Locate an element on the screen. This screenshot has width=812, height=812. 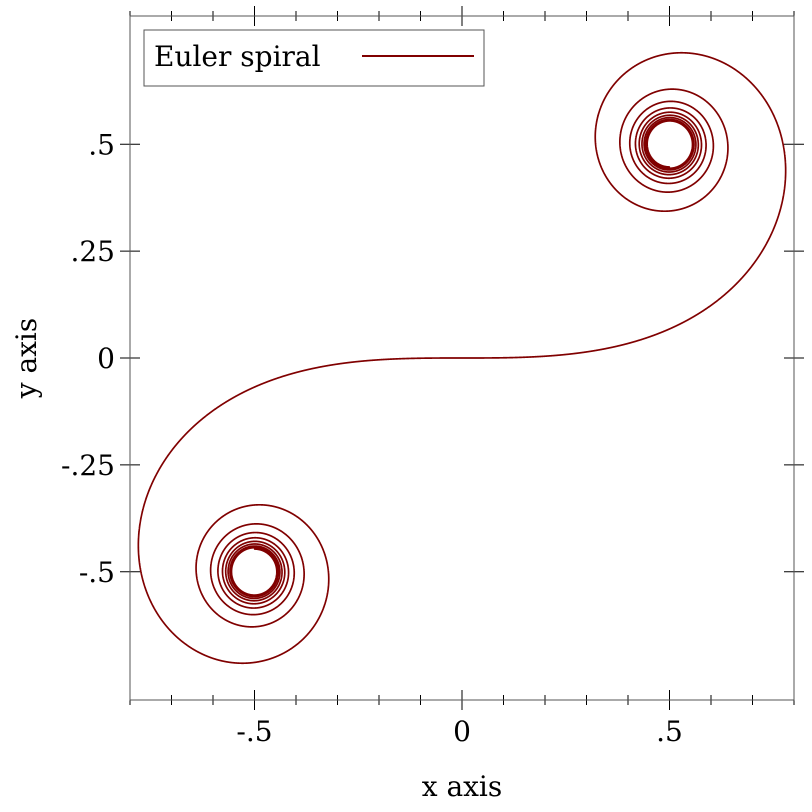
legend-box is located at coordinates (314, 58).